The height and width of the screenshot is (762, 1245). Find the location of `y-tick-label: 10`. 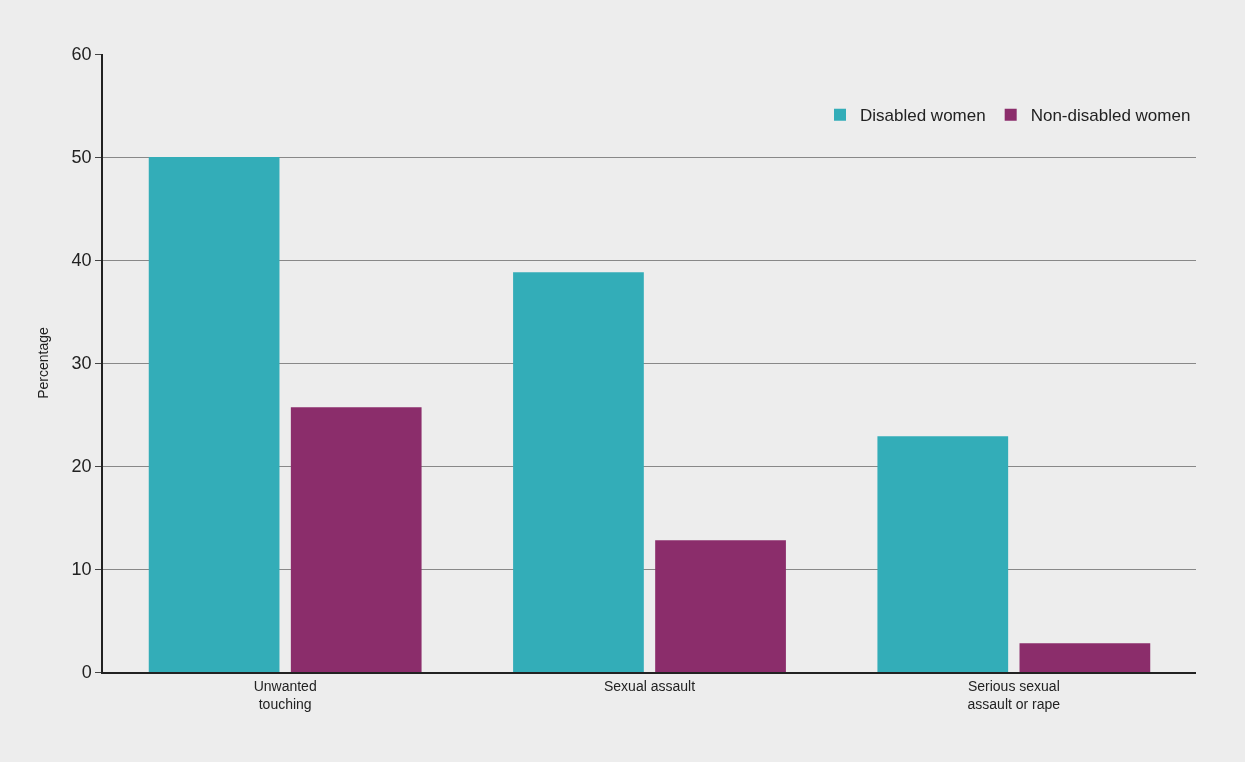

y-tick-label: 10 is located at coordinates (81, 569).